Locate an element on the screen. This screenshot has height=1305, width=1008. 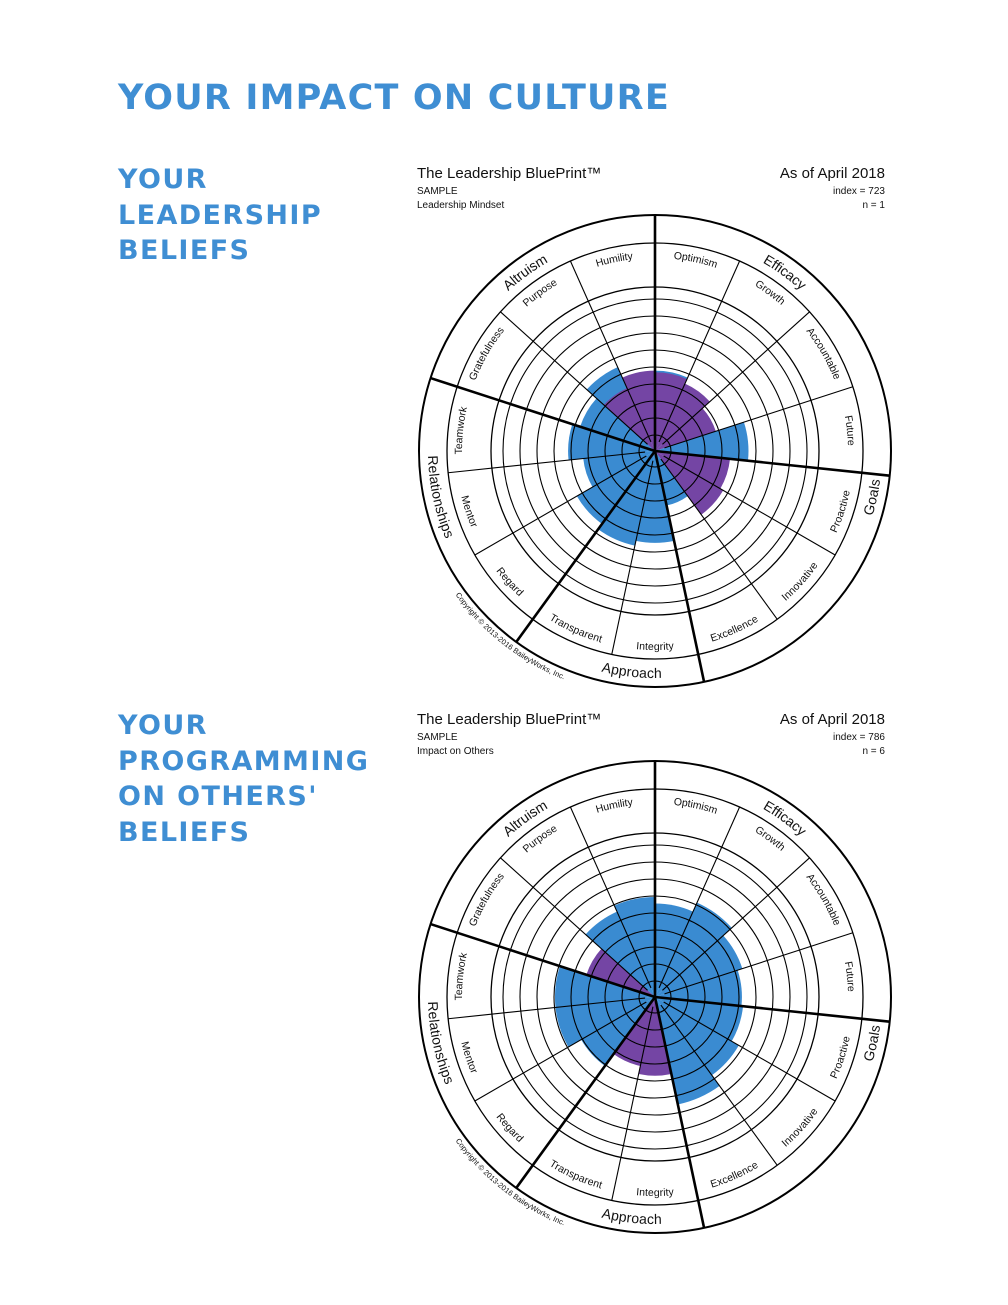
chart-n: n = 6 is located at coordinates (873, 751).